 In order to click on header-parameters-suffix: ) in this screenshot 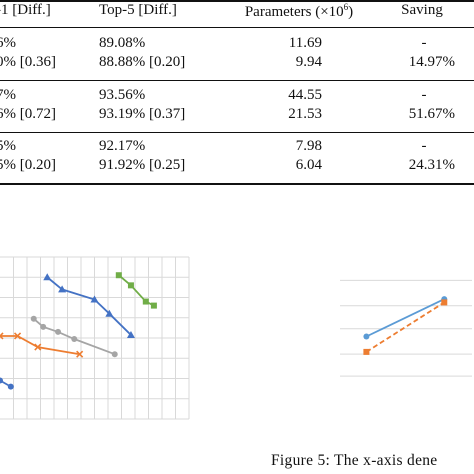, I will do `click(351, 12)`.